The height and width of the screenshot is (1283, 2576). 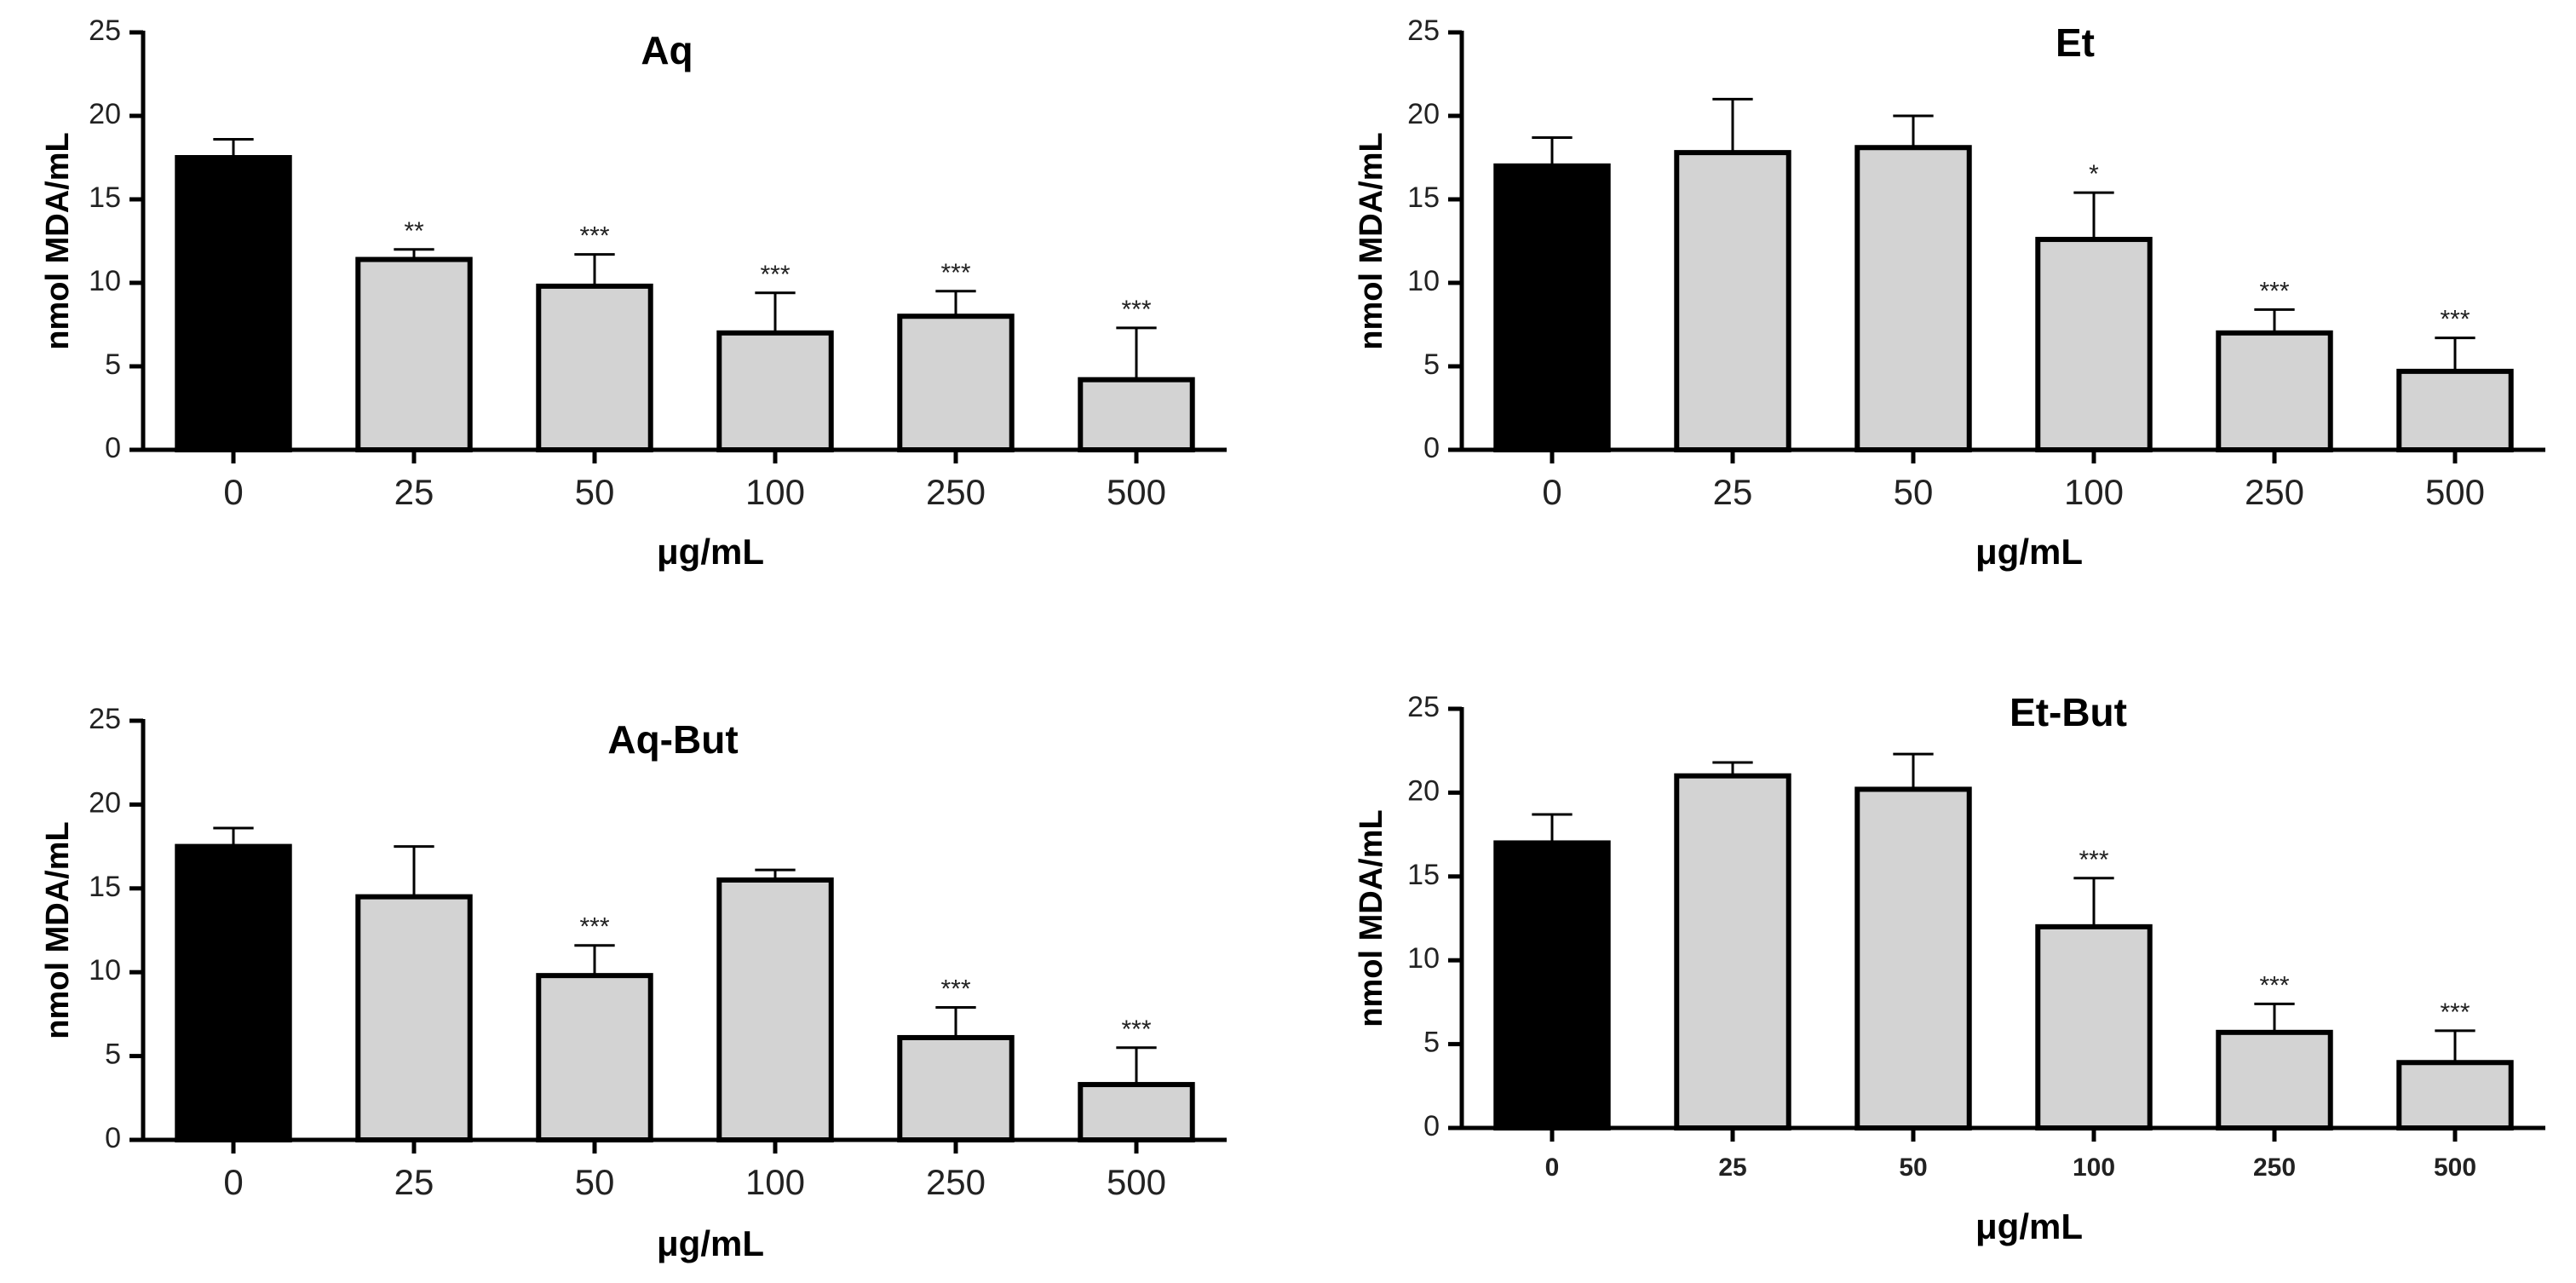 What do you see at coordinates (414, 231) in the screenshot?
I see `significance-label: **` at bounding box center [414, 231].